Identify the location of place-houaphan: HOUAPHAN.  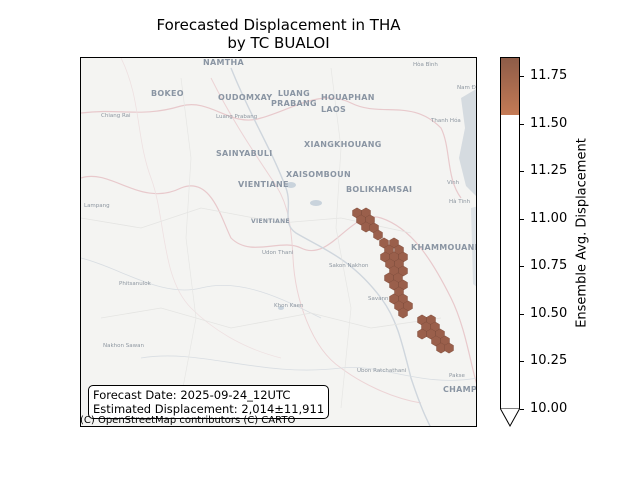
(348, 97).